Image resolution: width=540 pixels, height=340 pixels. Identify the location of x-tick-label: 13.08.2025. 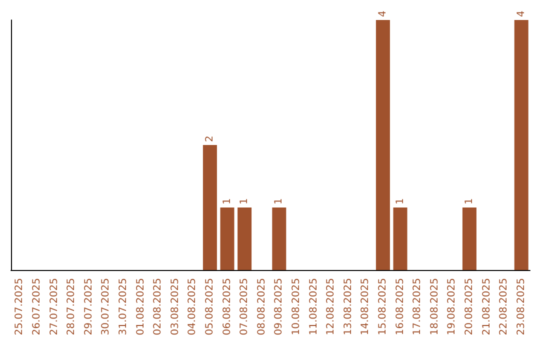
(348, 307).